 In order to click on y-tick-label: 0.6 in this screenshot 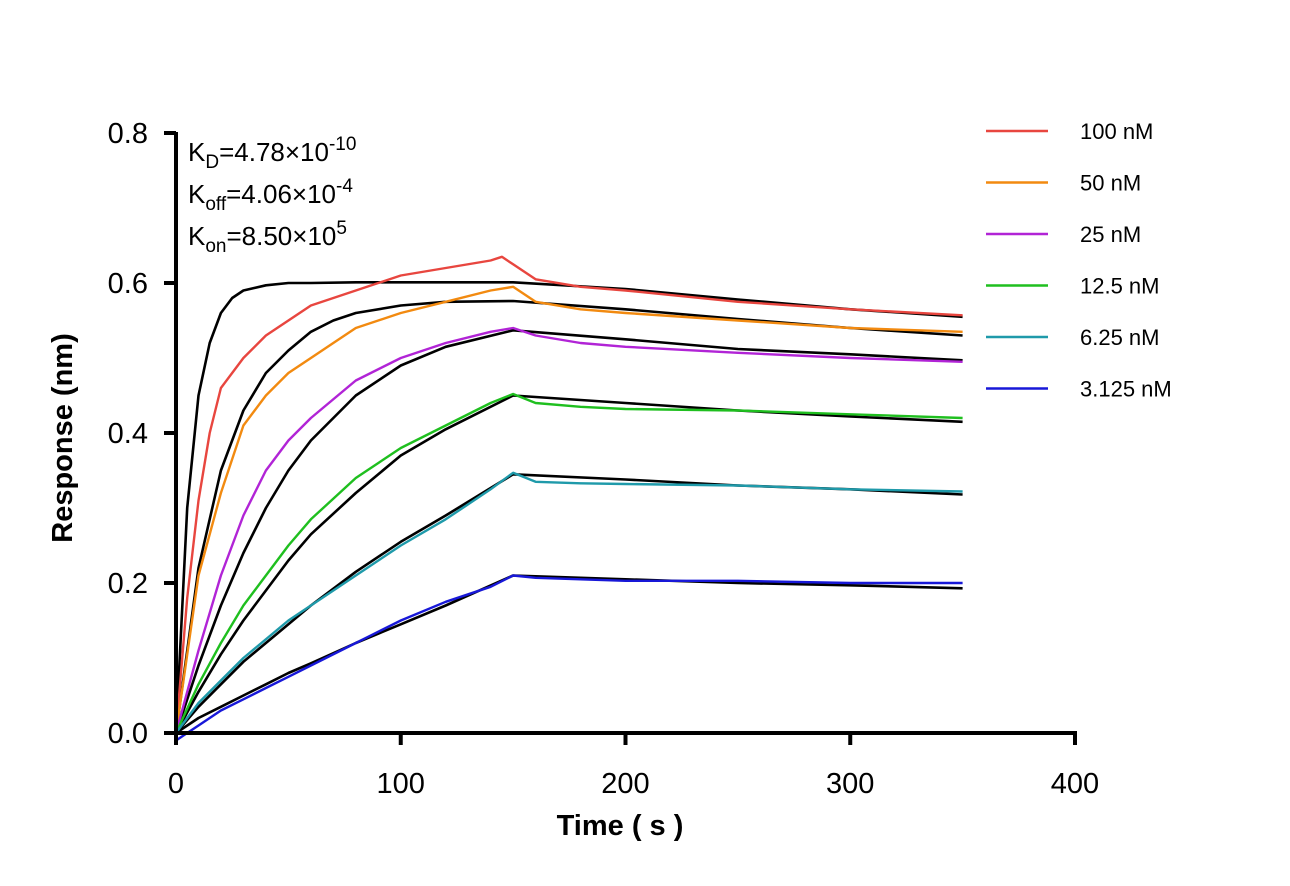, I will do `click(128, 284)`.